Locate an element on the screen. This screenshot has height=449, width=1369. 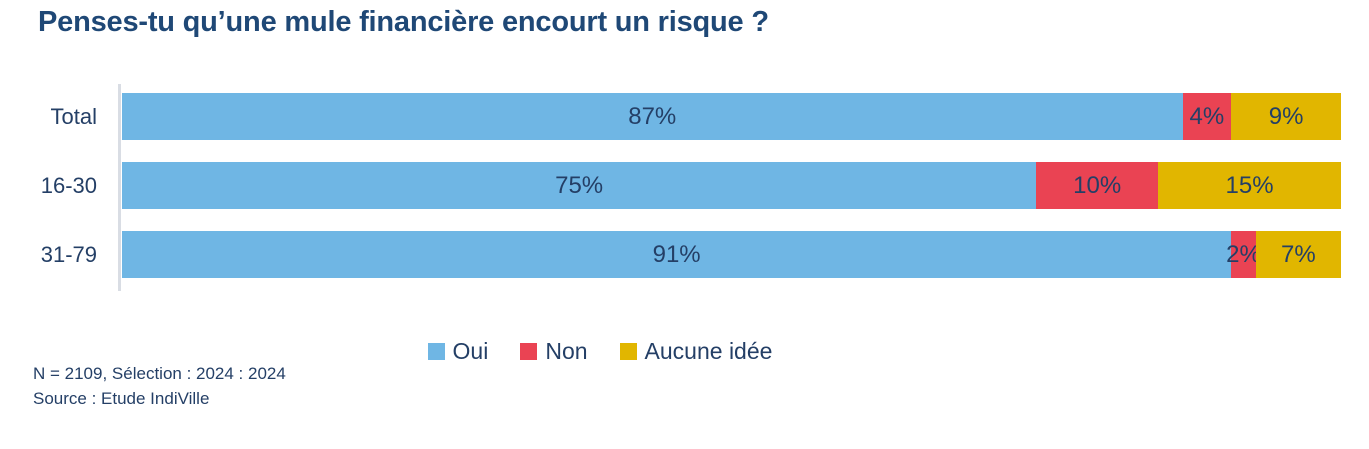
bar-segment-aucune-idee: 9% is located at coordinates (1286, 116).